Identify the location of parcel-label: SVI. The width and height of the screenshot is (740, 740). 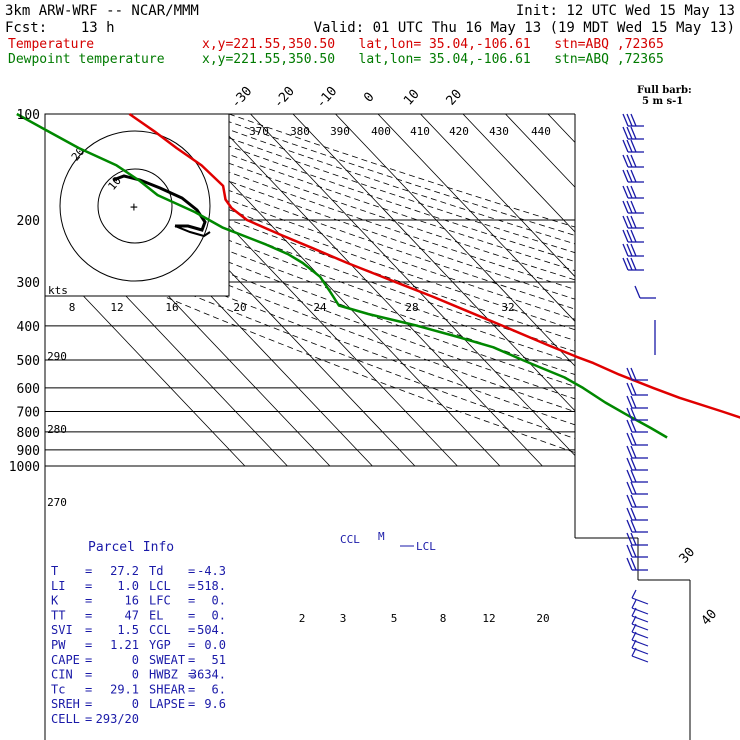
(62, 630).